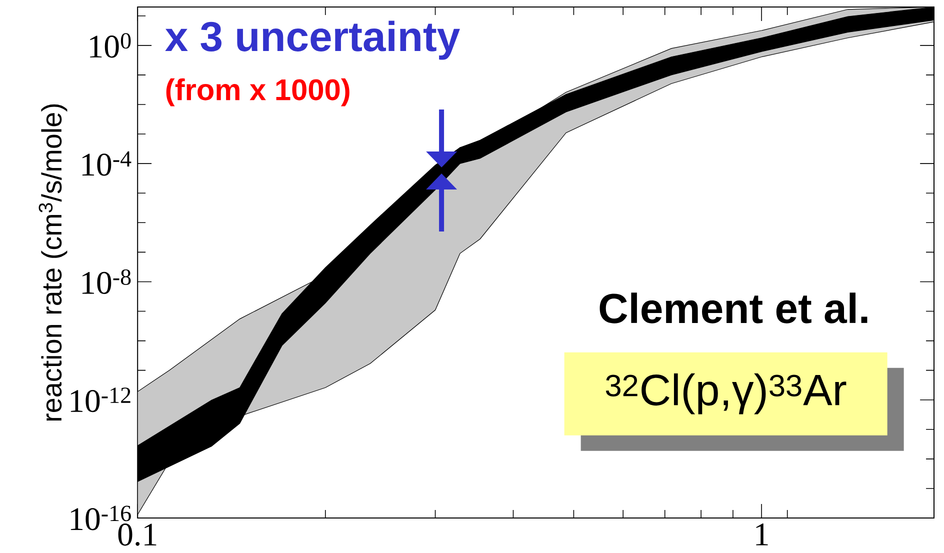  Describe the element at coordinates (734, 308) in the screenshot. I see `annotation: Clement et al.` at that location.